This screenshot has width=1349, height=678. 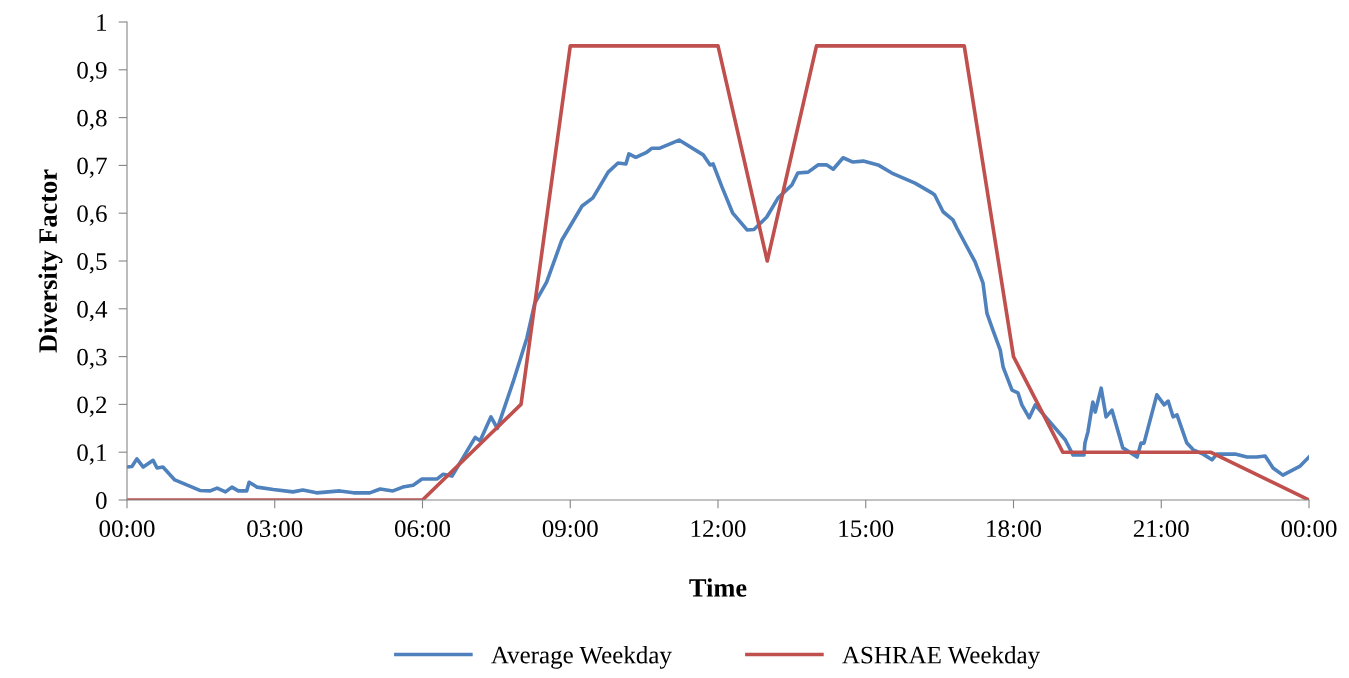 What do you see at coordinates (50, 261) in the screenshot?
I see `y-axis-title: Diversity Factor` at bounding box center [50, 261].